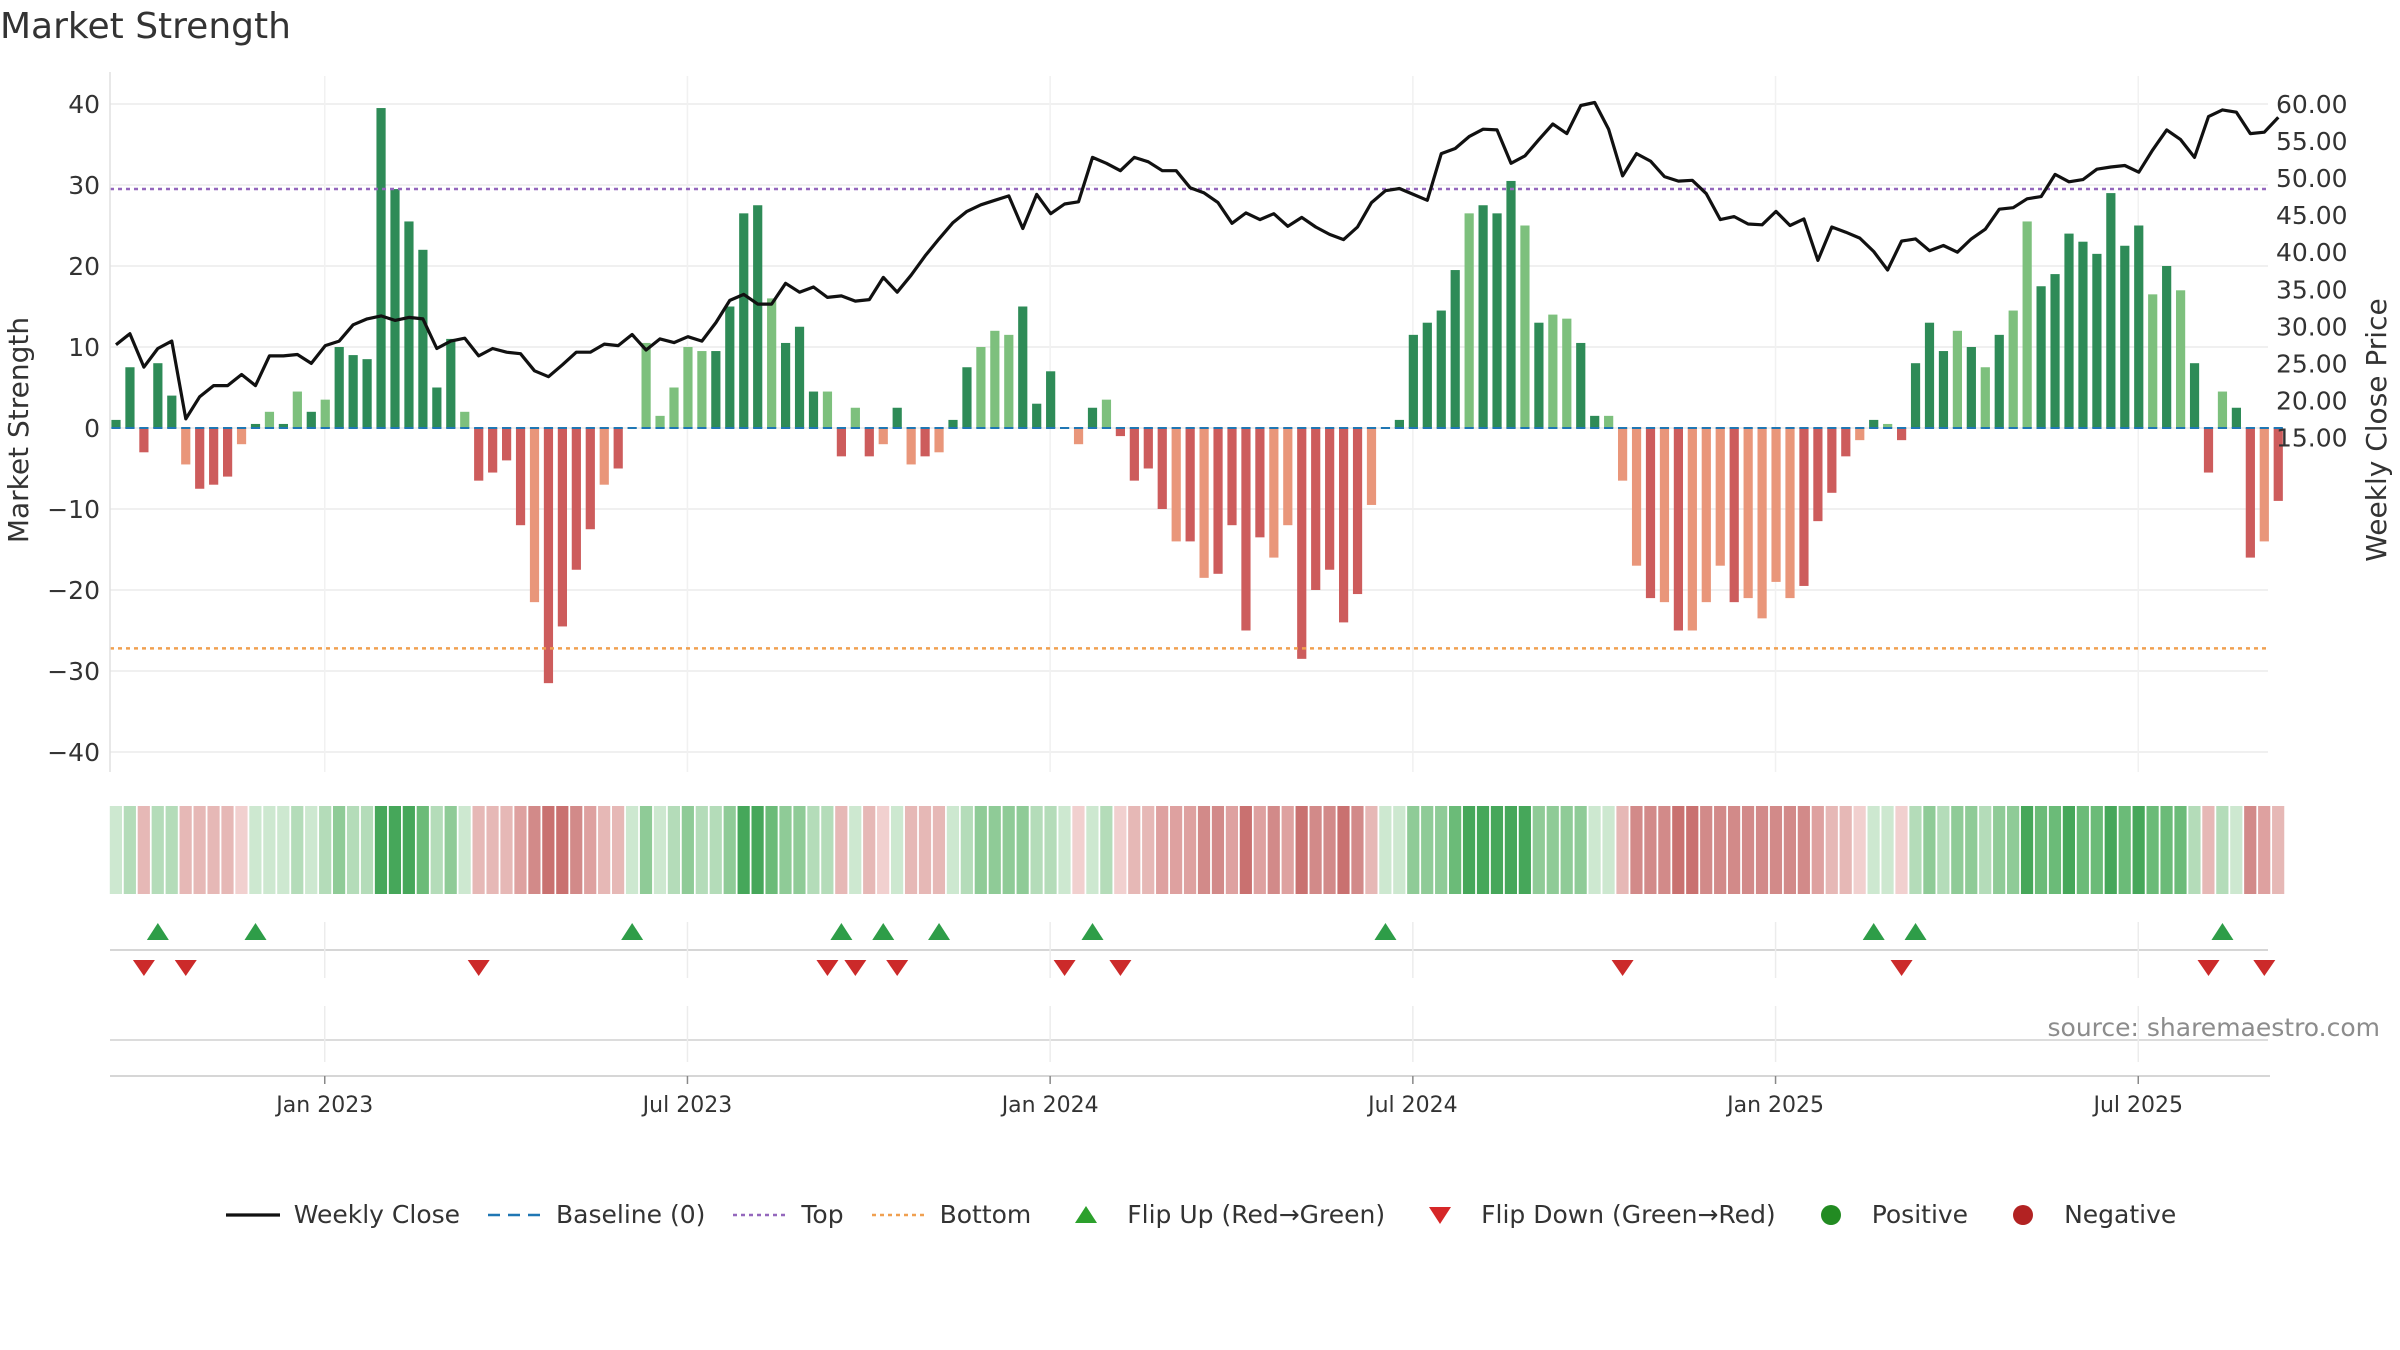 This screenshot has width=2400, height=1350. Describe the element at coordinates (950, 1214) in the screenshot. I see `legend-item: Bottom` at that location.